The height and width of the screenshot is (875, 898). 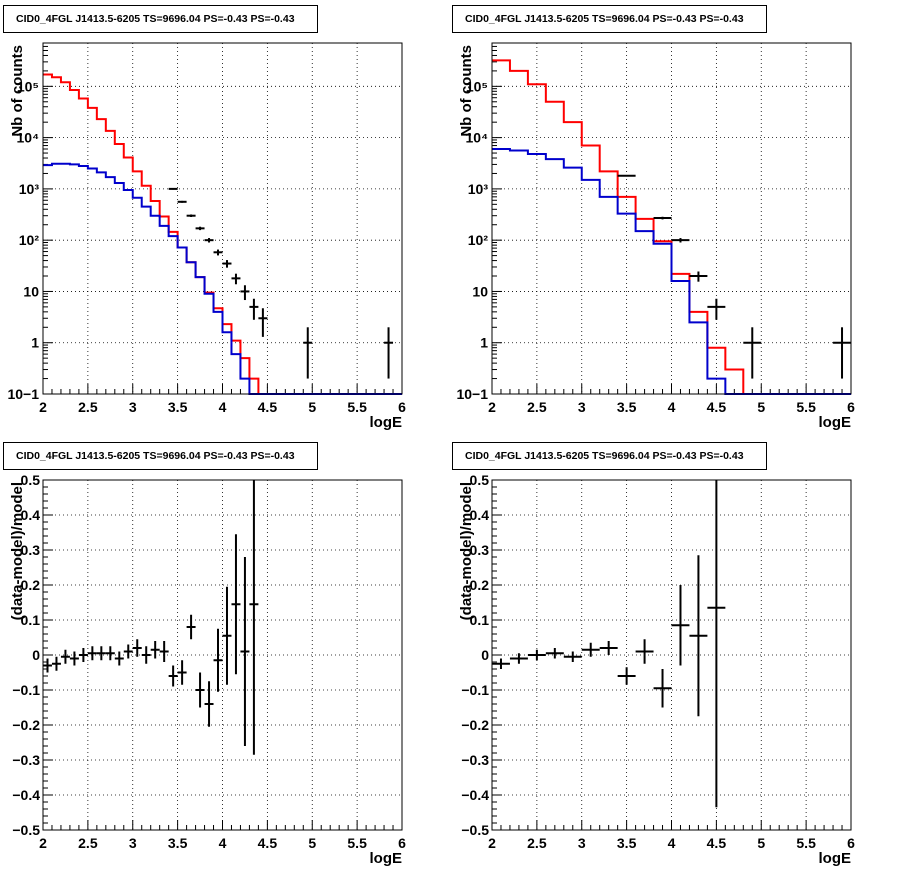 What do you see at coordinates (480, 585) in the screenshot?
I see `y-tick-label: 0.2` at bounding box center [480, 585].